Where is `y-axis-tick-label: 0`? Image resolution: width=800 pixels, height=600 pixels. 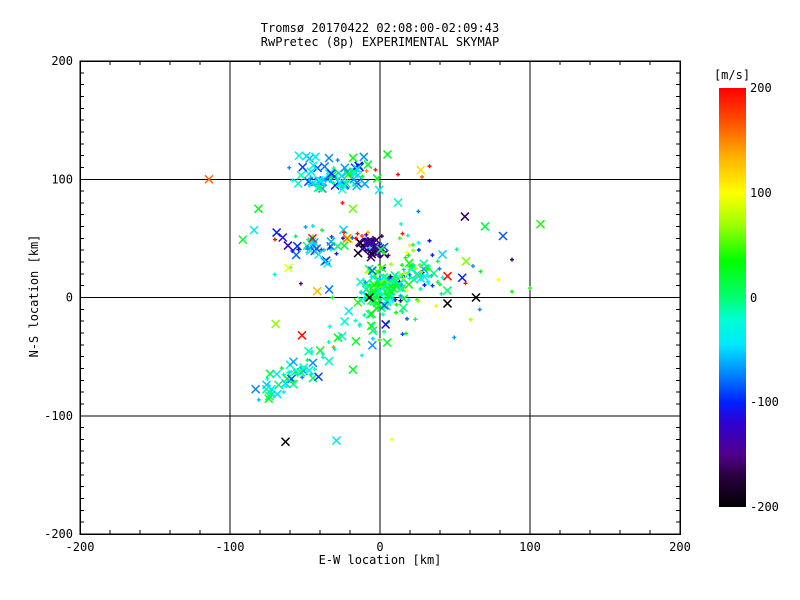 y-axis-tick-label: 0 is located at coordinates (69, 298).